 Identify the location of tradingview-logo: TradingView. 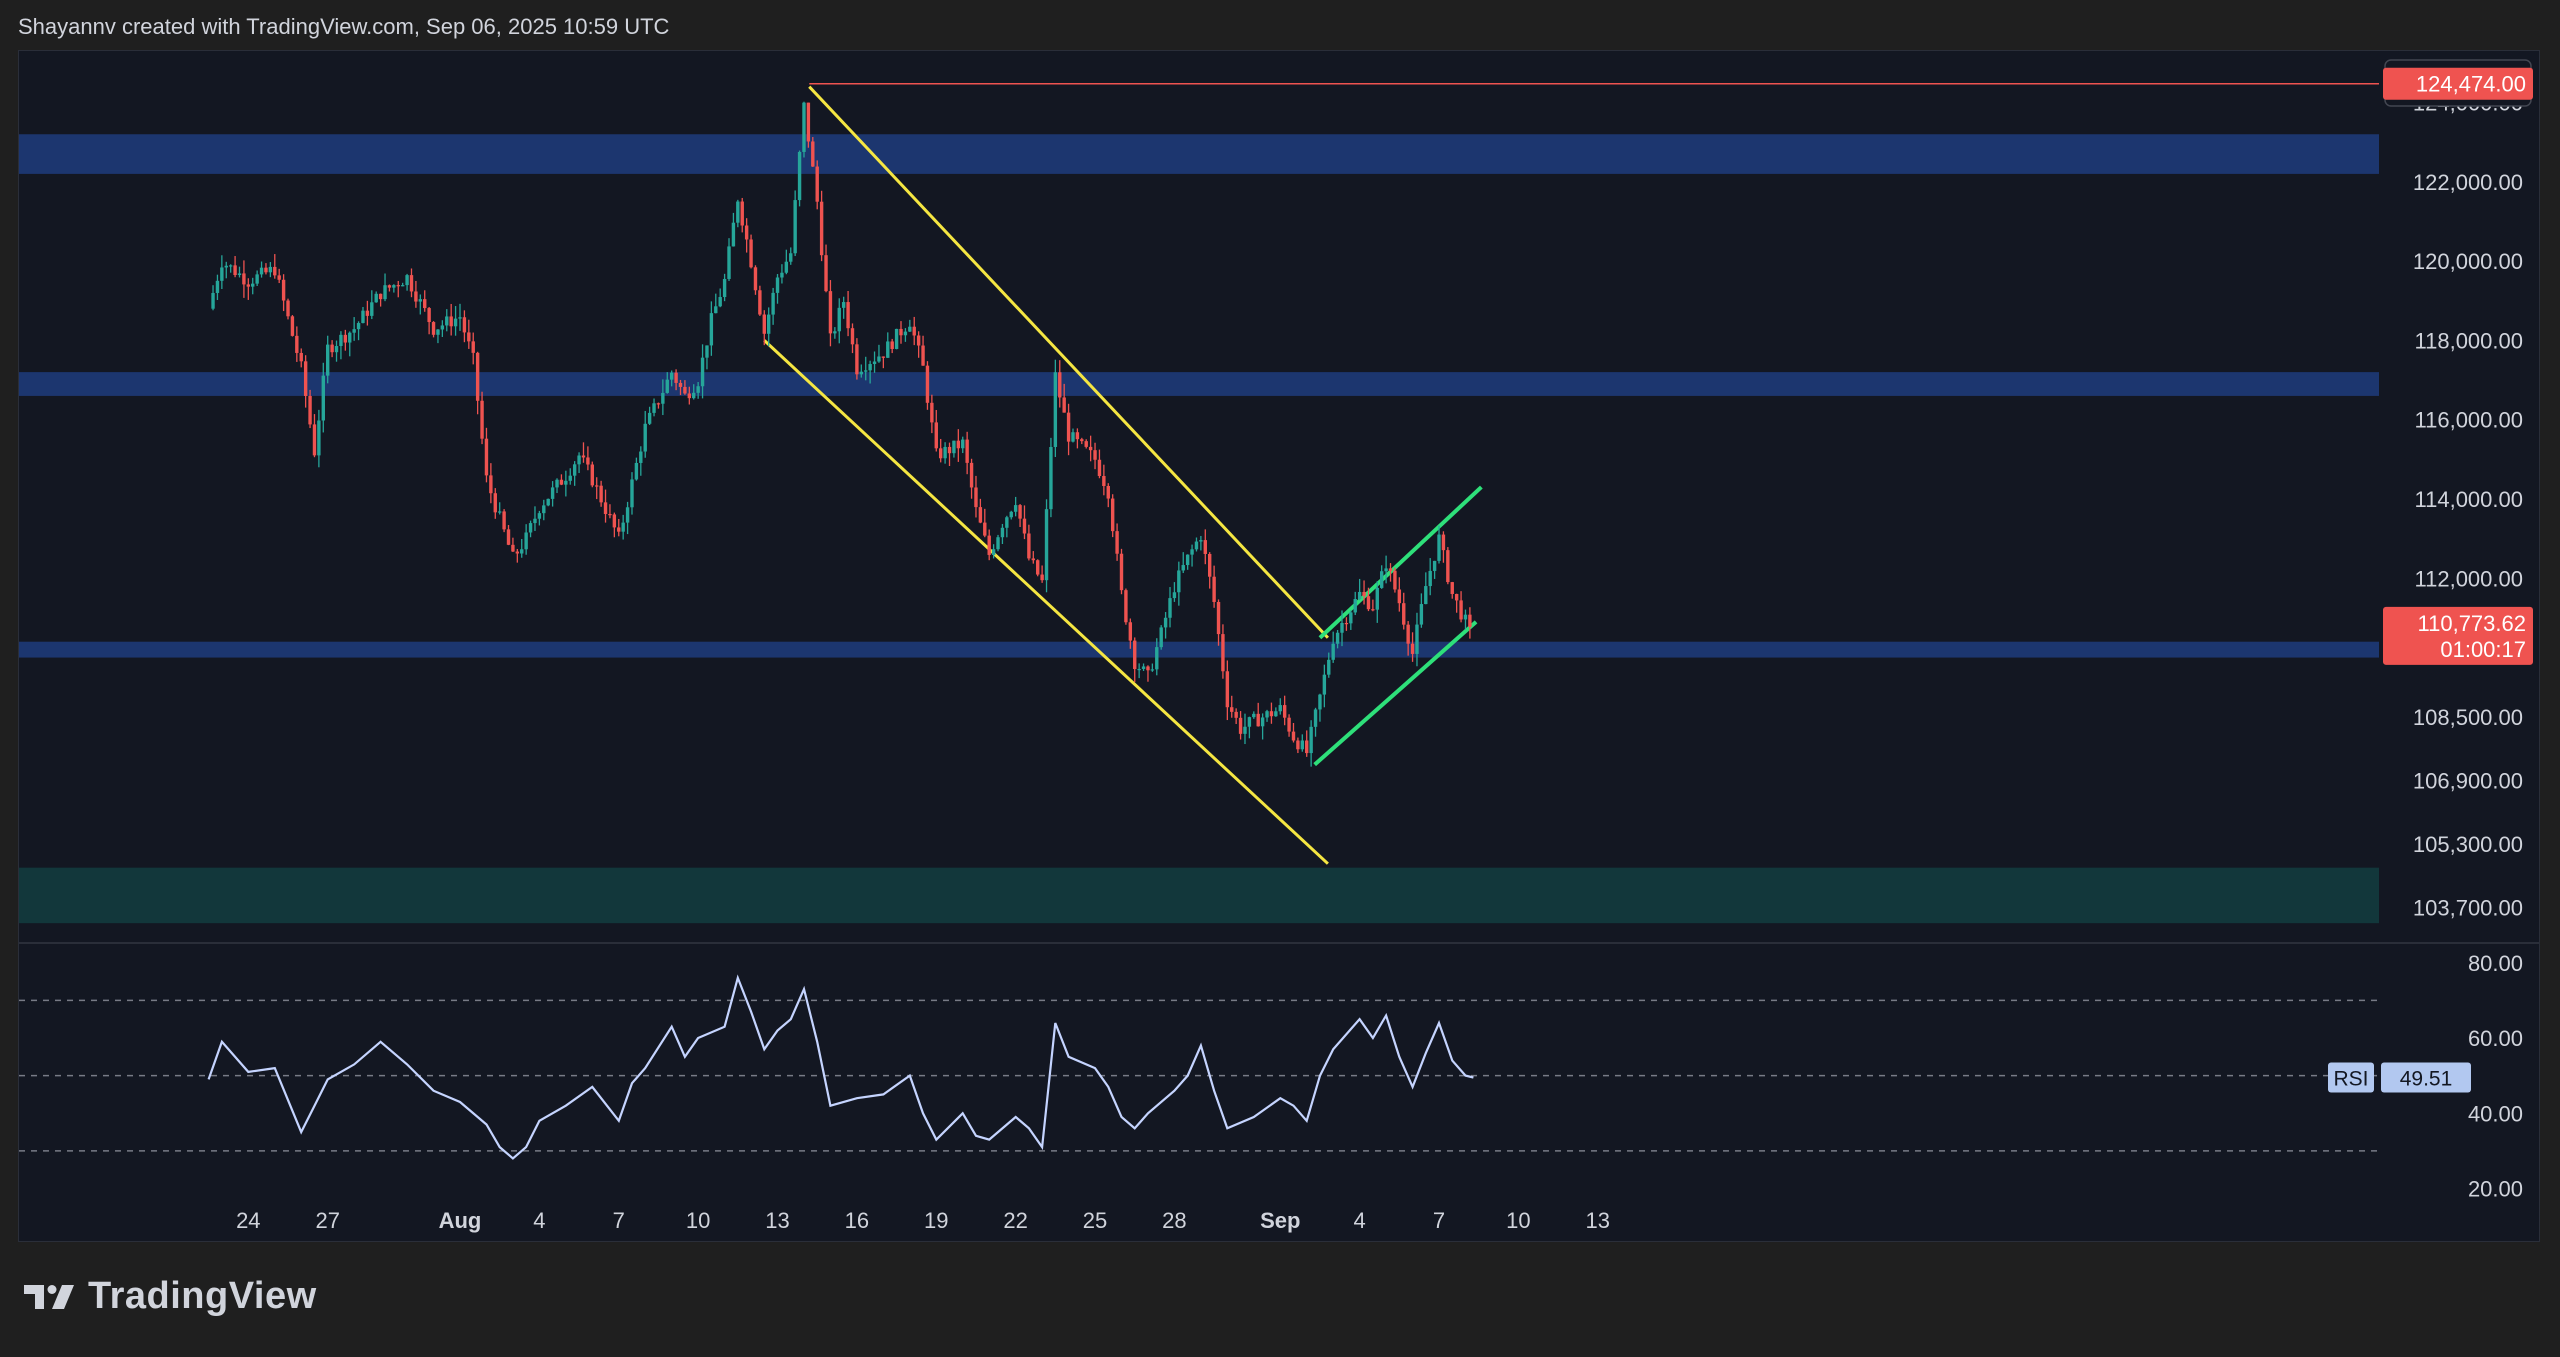
(169, 1296).